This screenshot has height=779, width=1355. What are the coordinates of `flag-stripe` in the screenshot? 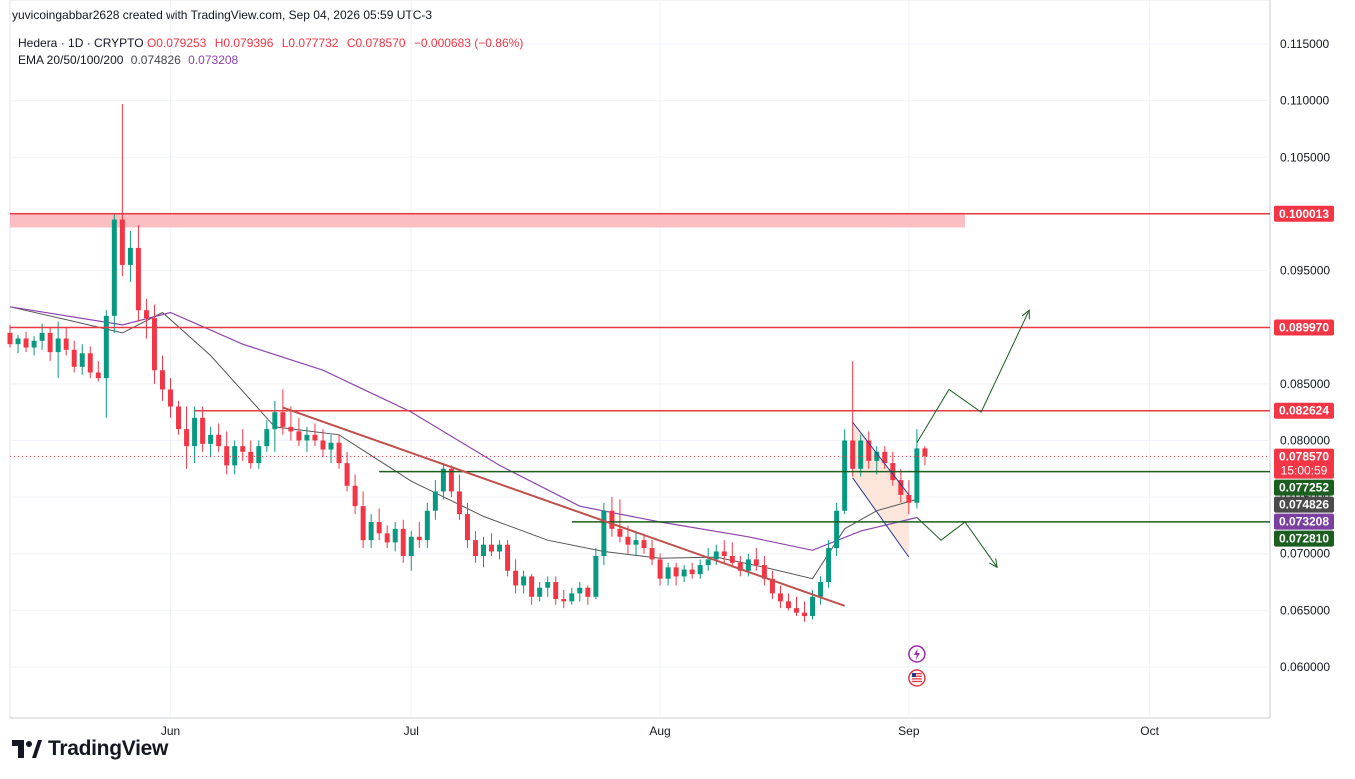 It's located at (916, 676).